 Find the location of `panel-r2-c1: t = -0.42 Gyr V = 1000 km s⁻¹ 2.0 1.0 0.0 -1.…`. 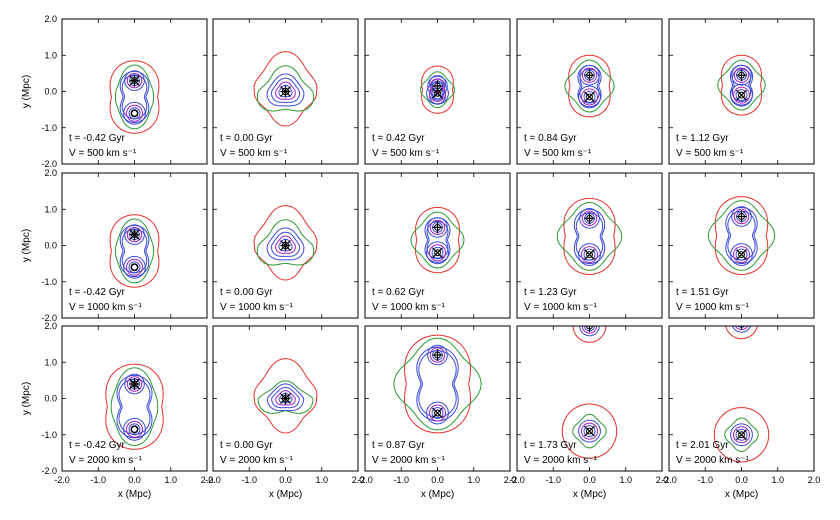

panel-r2-c1: t = -0.42 Gyr V = 1000 km s⁻¹ 2.0 1.0 0.0 -1.… is located at coordinates (114, 245).